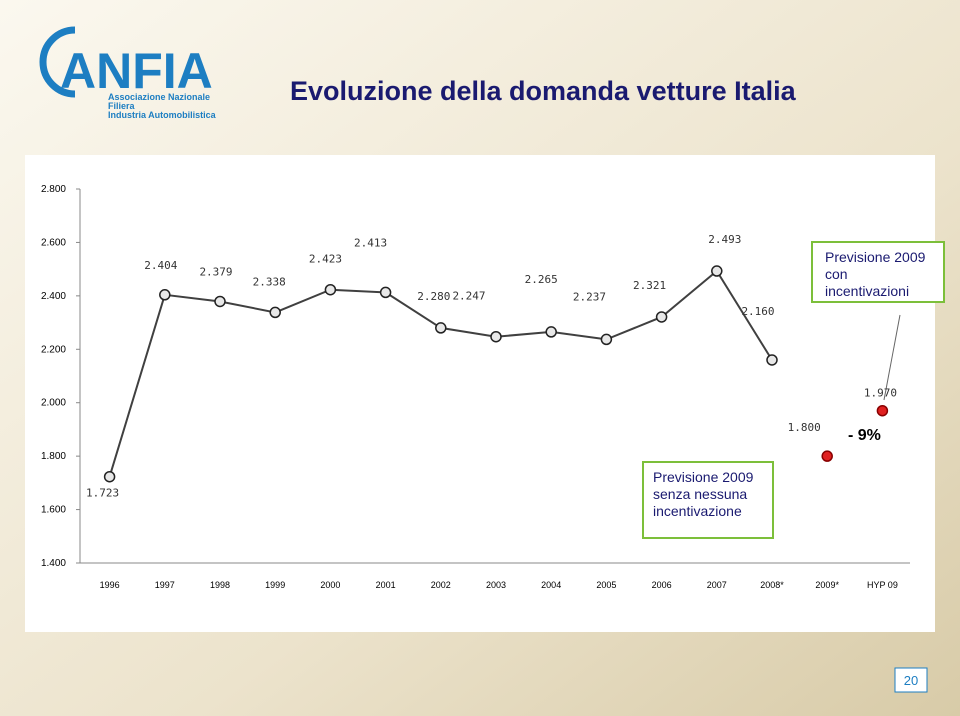  I want to click on x-tick-label: 2003, so click(496, 585).